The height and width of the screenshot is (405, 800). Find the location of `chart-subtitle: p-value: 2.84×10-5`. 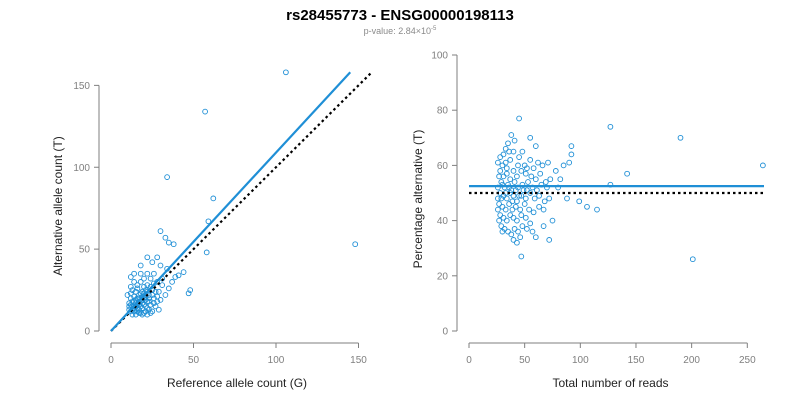

chart-subtitle: p-value: 2.84×10-5 is located at coordinates (400, 31).